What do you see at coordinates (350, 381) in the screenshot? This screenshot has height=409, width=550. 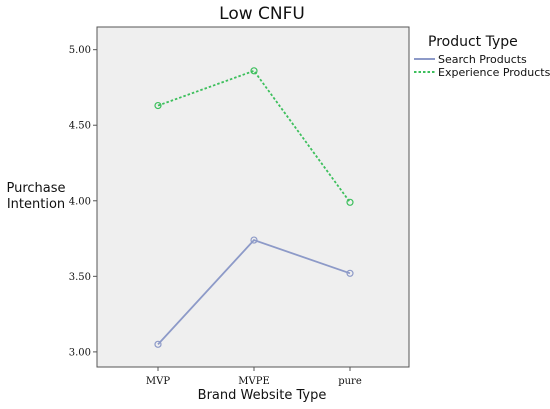 I see `x-tick-label-pure: pure` at bounding box center [350, 381].